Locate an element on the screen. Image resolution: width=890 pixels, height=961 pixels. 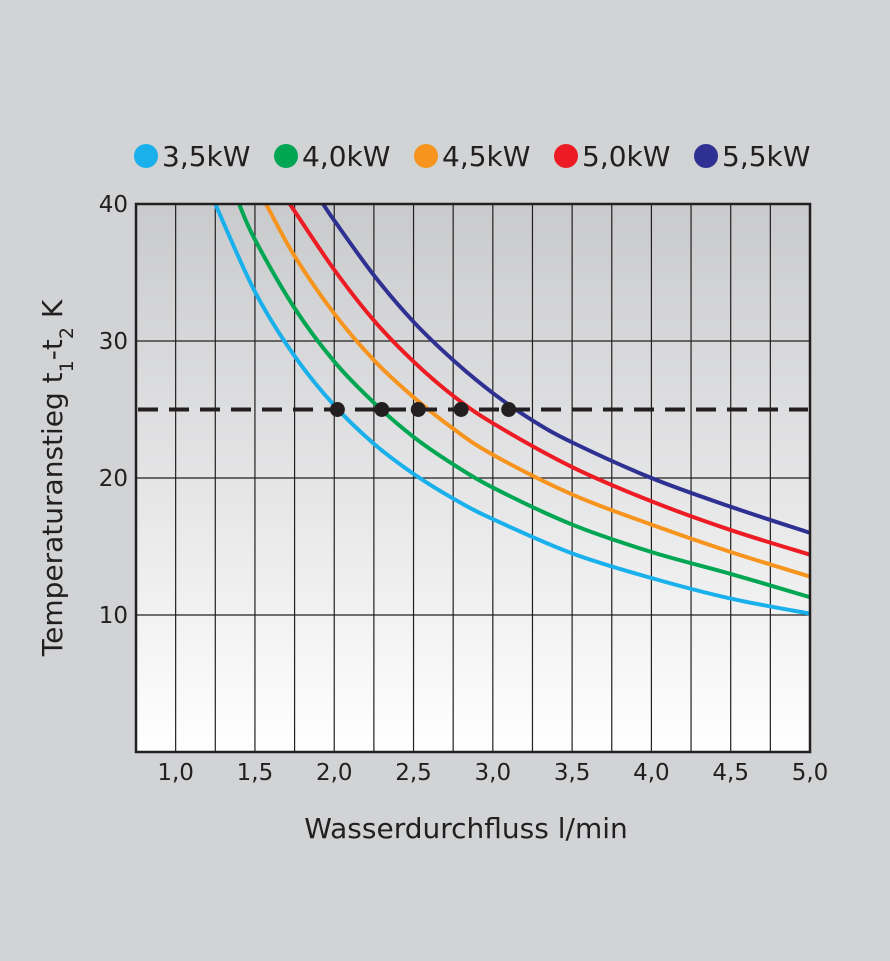
y-tick-labels: 10 20 30 40 is located at coordinates (113, 410).